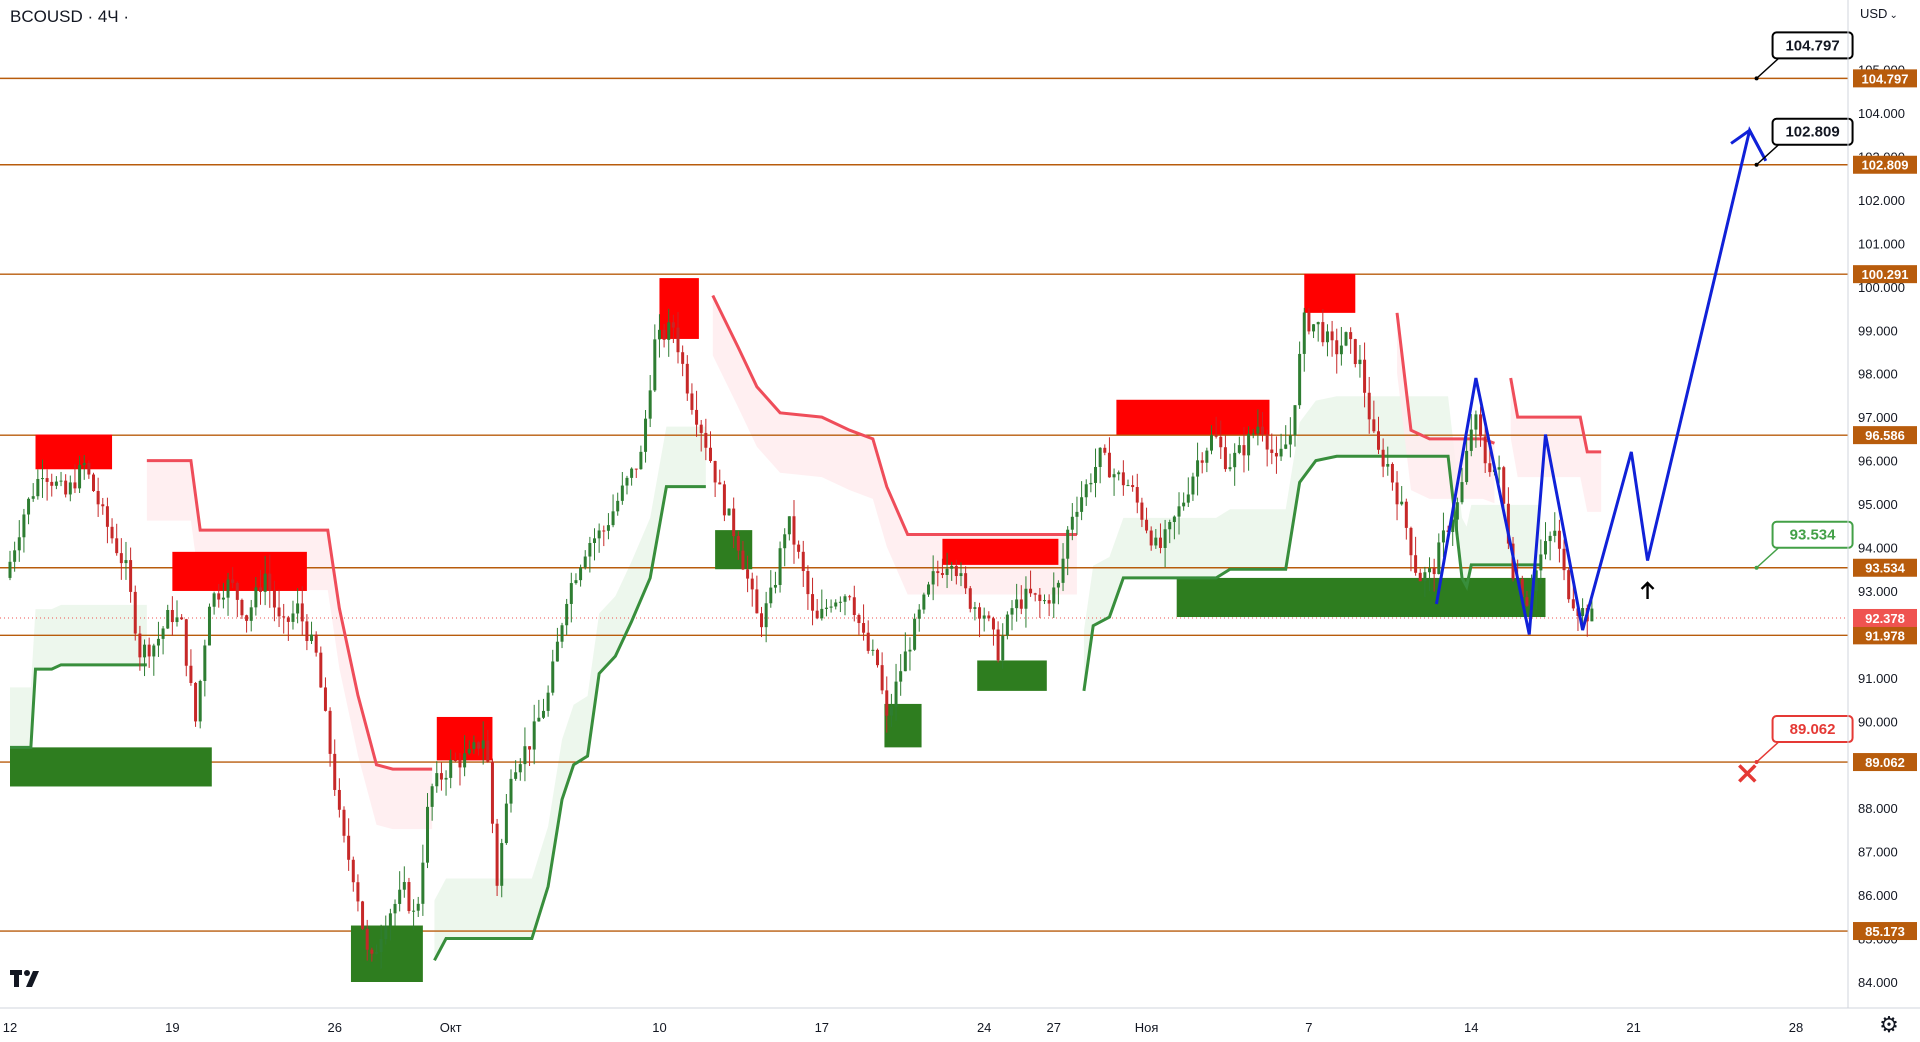 Image resolution: width=1920 pixels, height=1042 pixels. Describe the element at coordinates (1878, 548) in the screenshot. I see `price-tick-label: 94.000` at that location.